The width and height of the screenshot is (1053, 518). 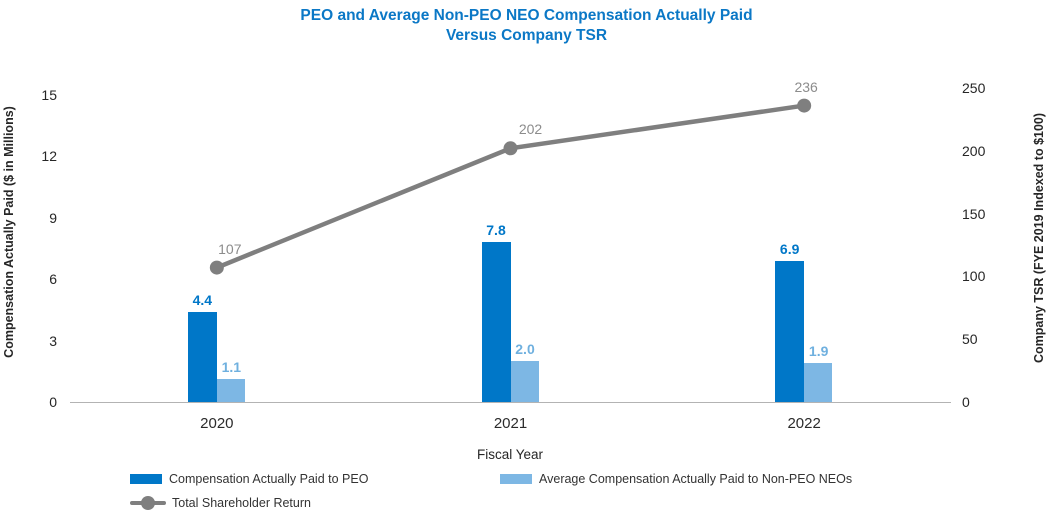 What do you see at coordinates (53, 340) in the screenshot?
I see `left-axis-tick: 3` at bounding box center [53, 340].